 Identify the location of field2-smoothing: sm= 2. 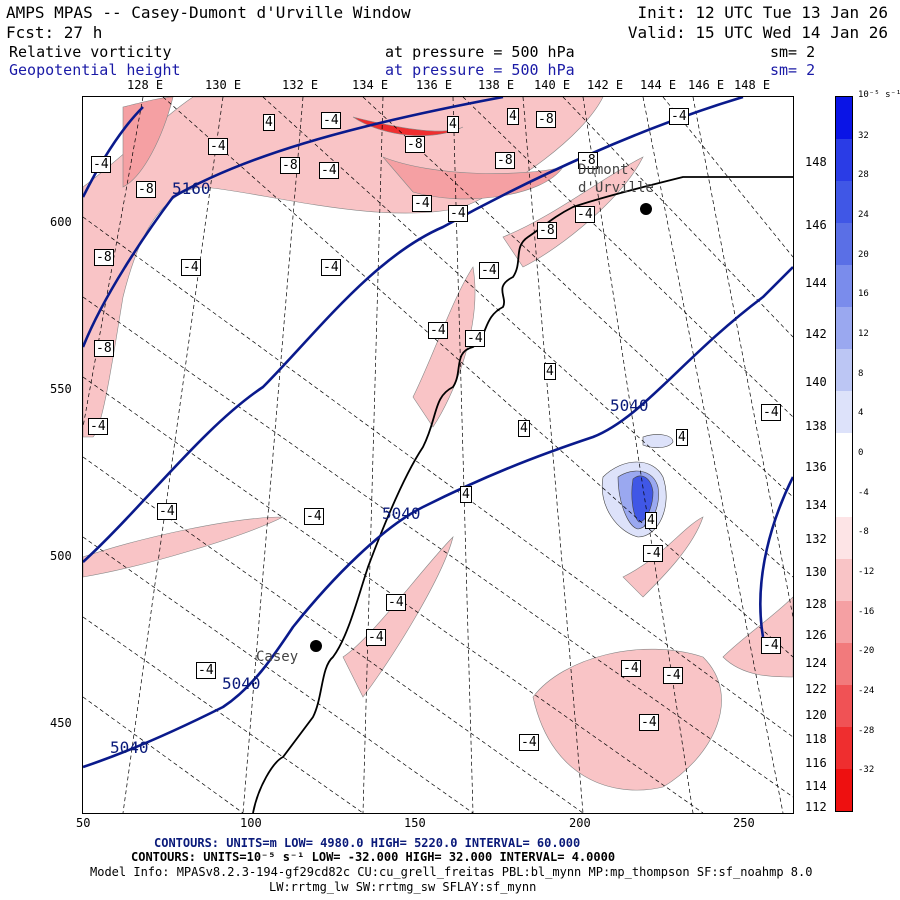
(793, 70).